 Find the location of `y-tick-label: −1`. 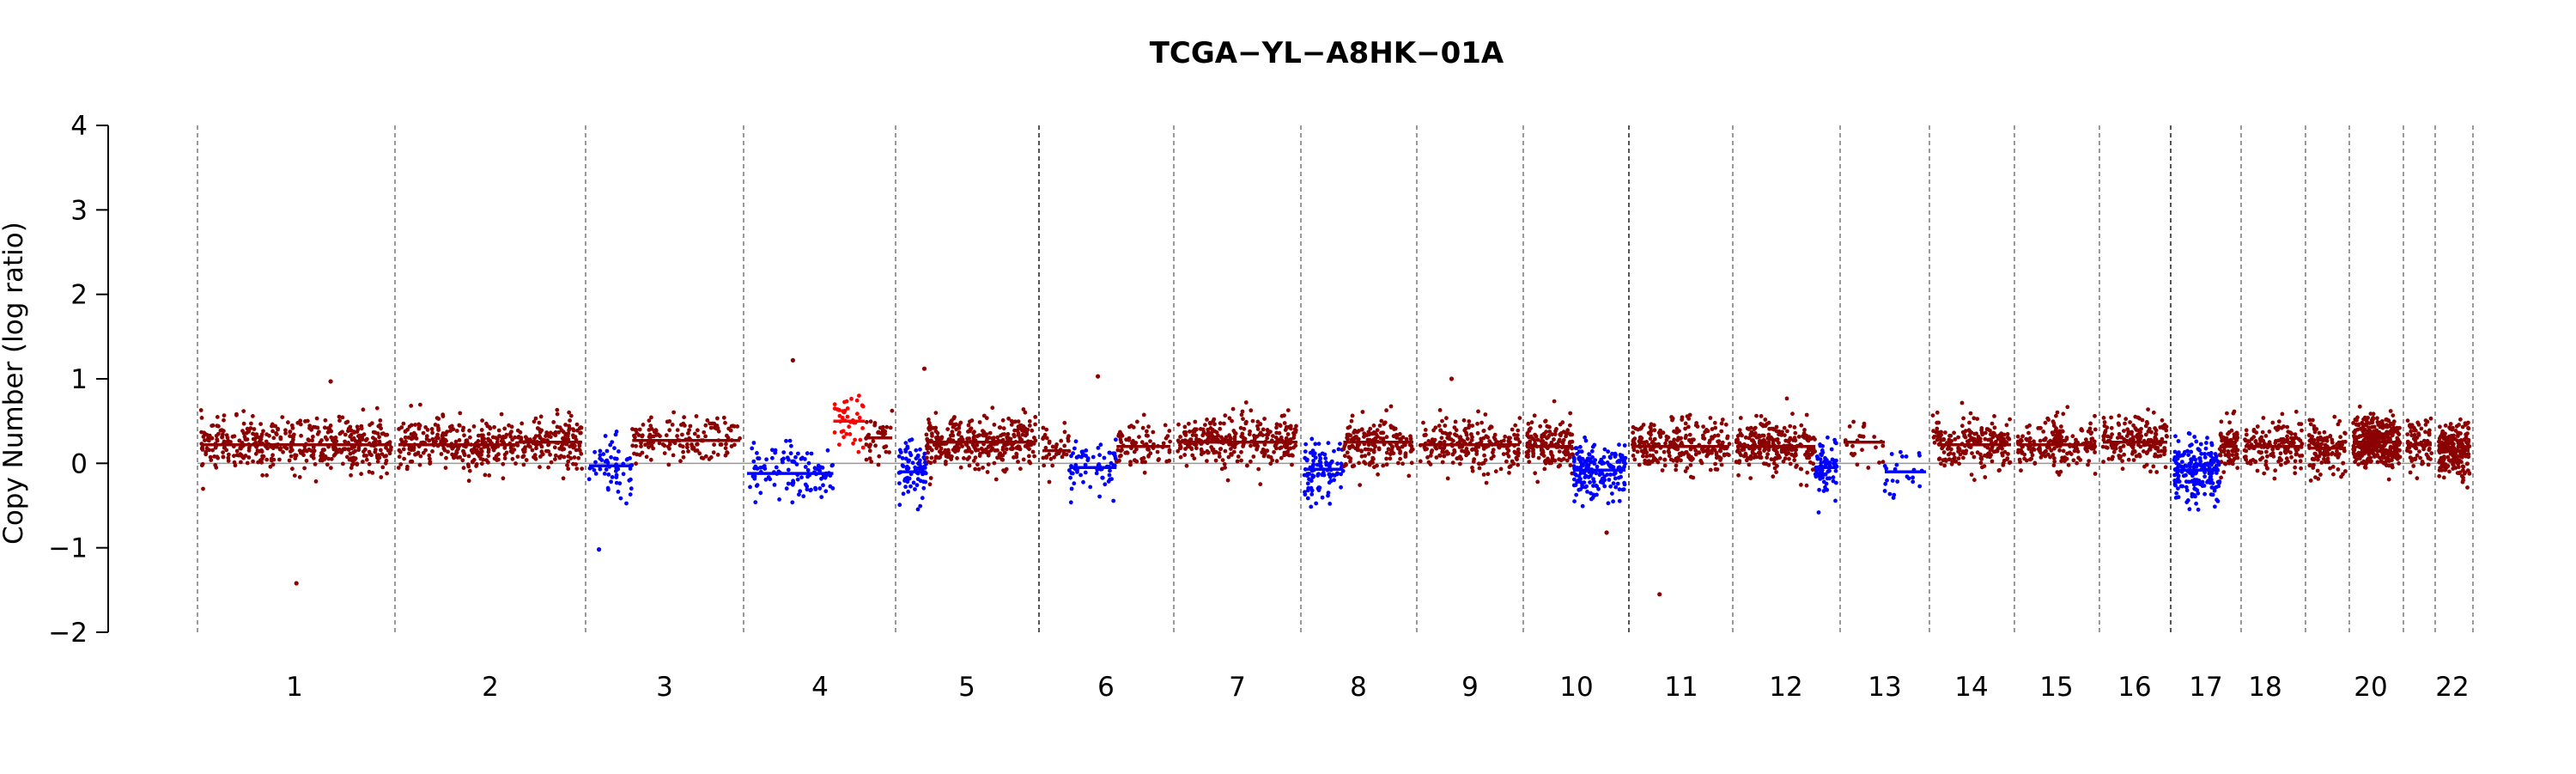

y-tick-label: −1 is located at coordinates (68, 548).